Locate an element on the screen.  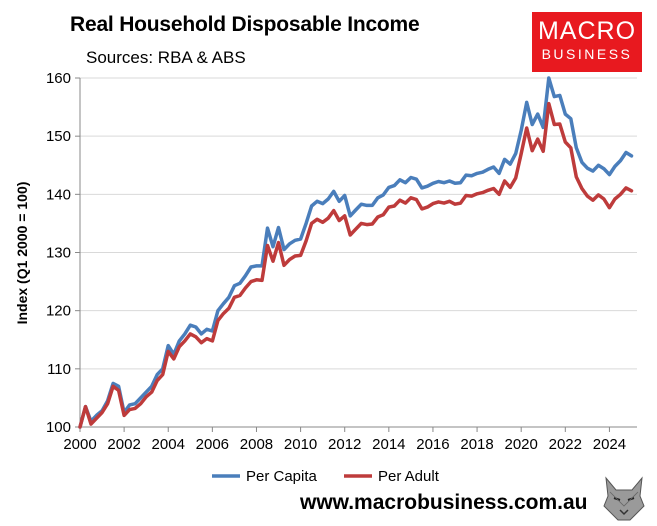
logo-line-1: MACRO is located at coordinates (587, 31).